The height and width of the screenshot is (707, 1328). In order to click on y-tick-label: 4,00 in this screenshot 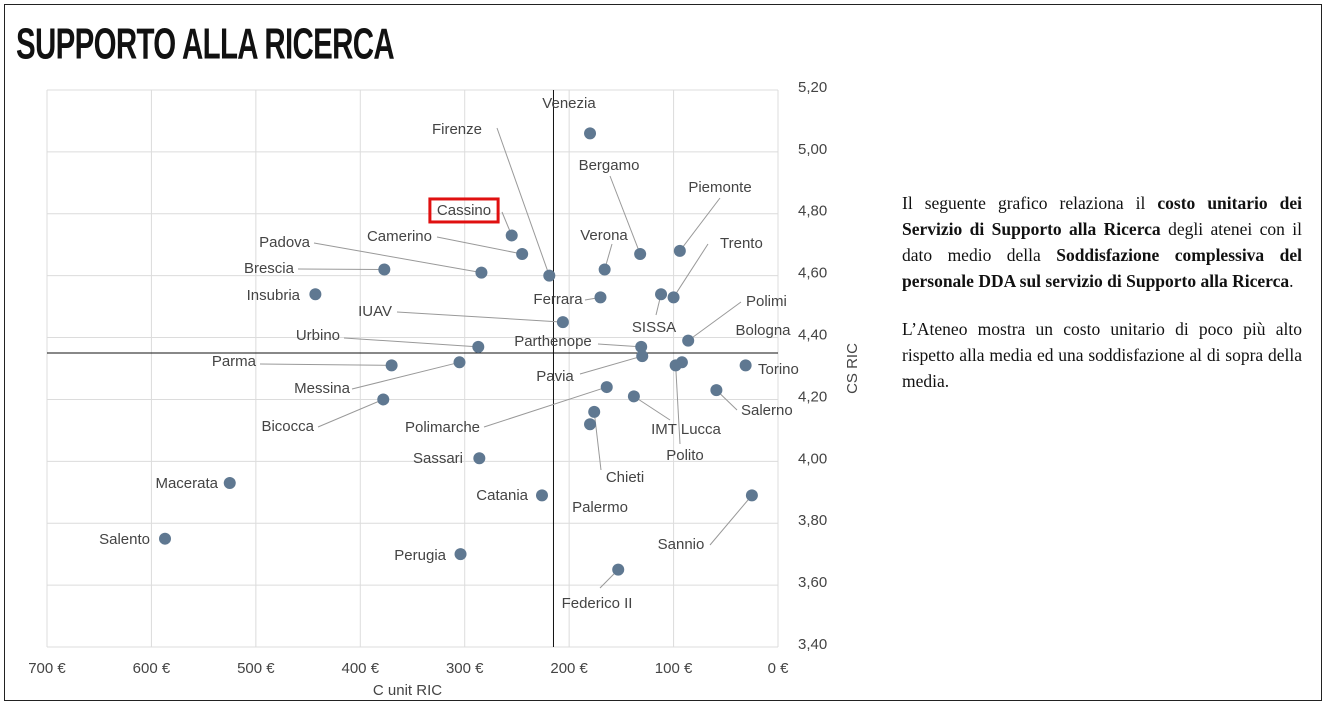, I will do `click(812, 458)`.